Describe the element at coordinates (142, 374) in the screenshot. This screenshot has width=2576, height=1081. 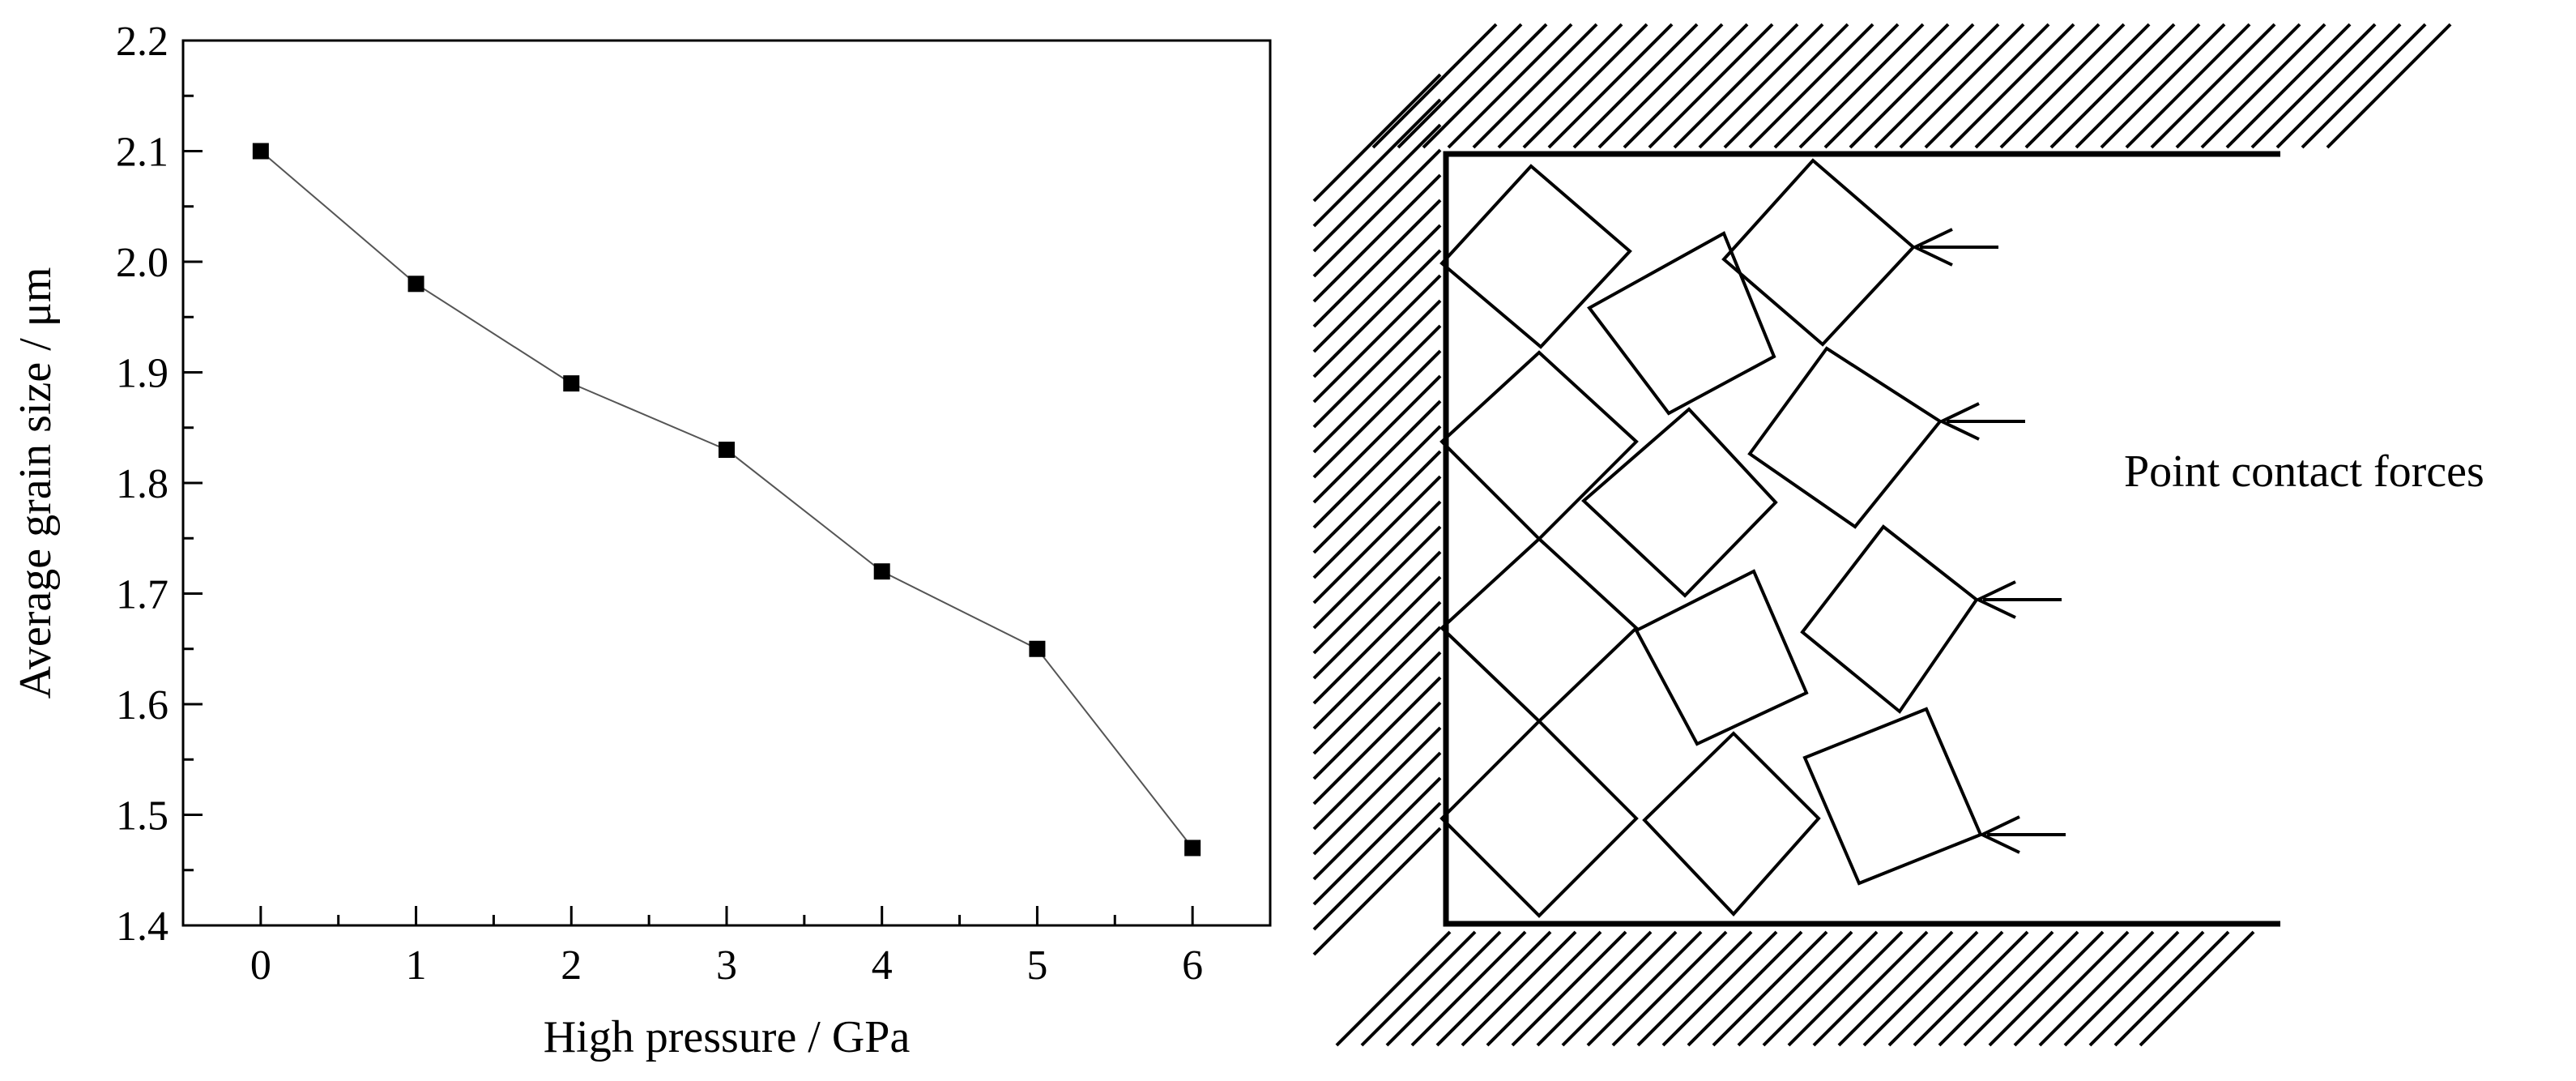
I see `y-tick-label: 1.9` at that location.